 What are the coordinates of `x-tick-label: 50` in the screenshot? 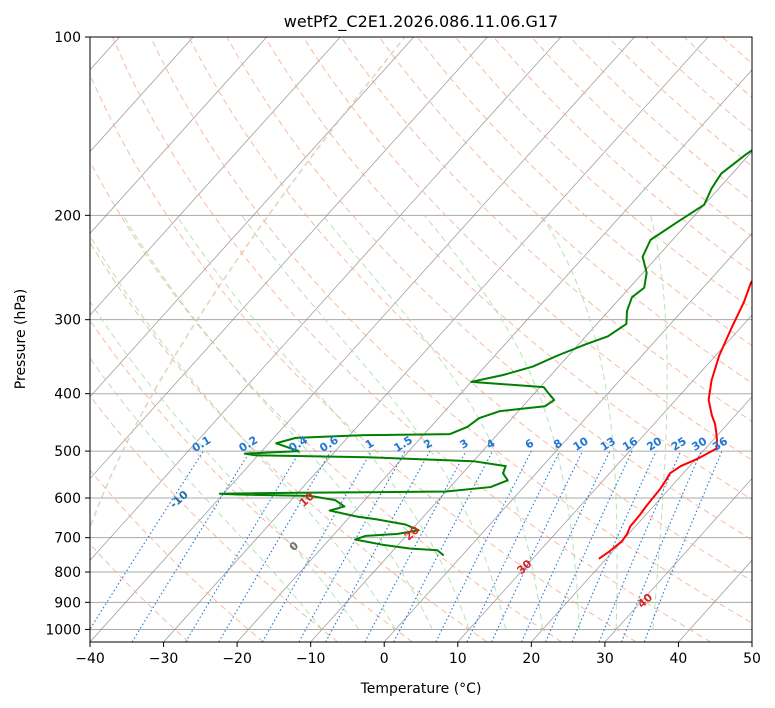 It's located at (752, 659).